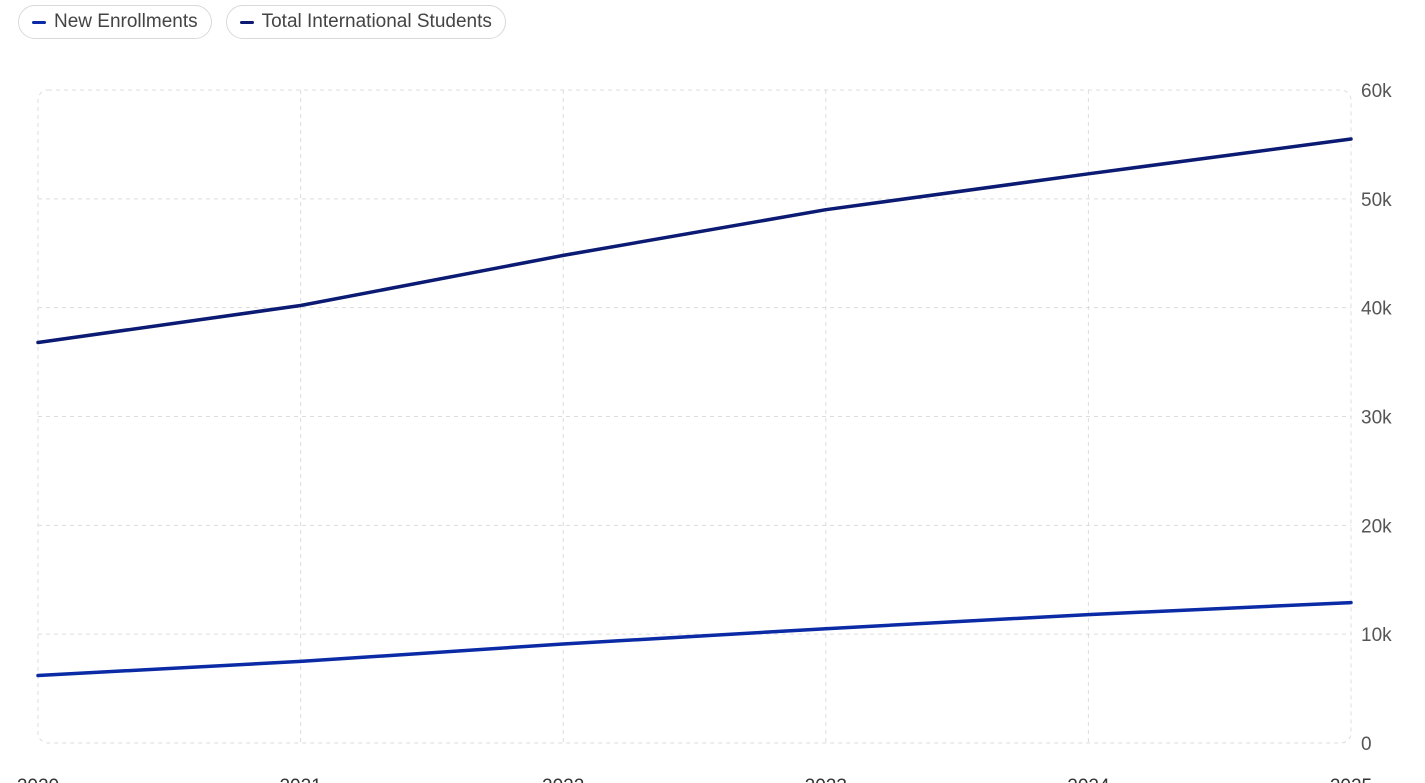 This screenshot has width=1425, height=783. What do you see at coordinates (1376, 635) in the screenshot?
I see `y-tick-label: 10k` at bounding box center [1376, 635].